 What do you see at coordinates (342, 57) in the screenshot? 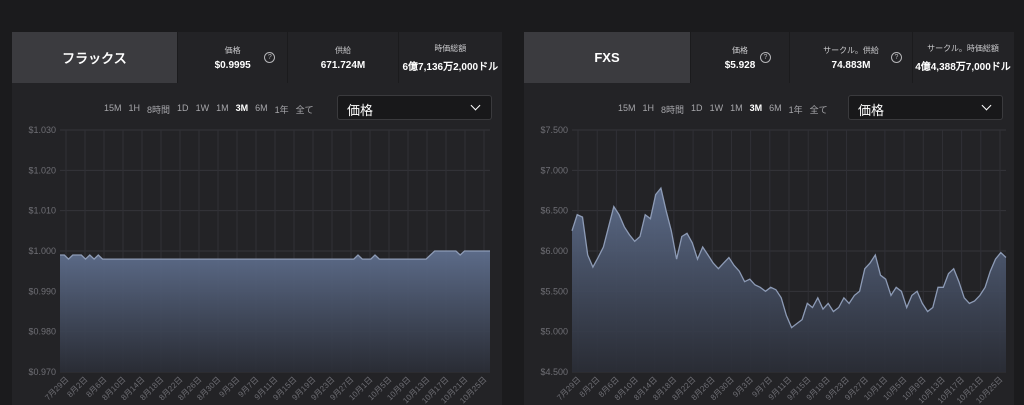
I see `supply-stat: 供給 671.724M` at bounding box center [342, 57].